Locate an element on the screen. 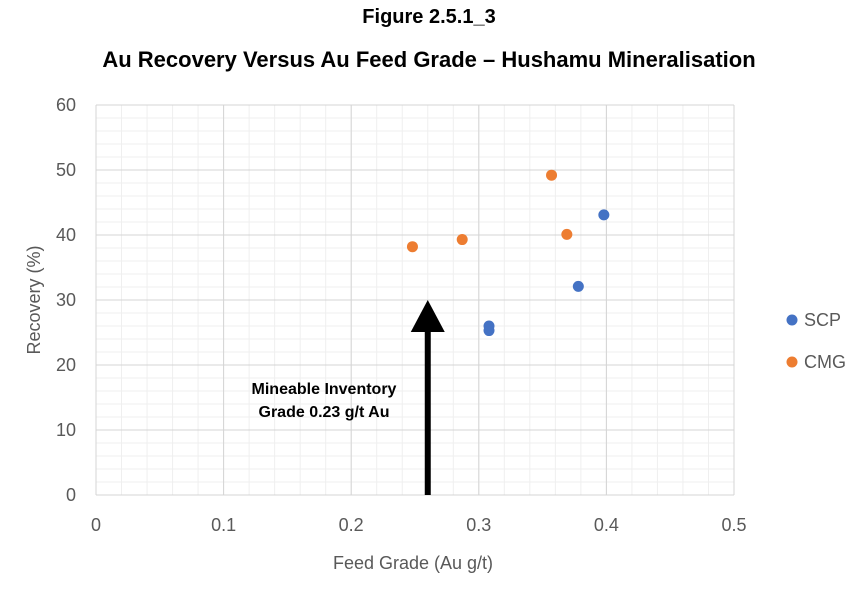 This screenshot has width=858, height=598. x-tick-label: 0.4 is located at coordinates (606, 525).